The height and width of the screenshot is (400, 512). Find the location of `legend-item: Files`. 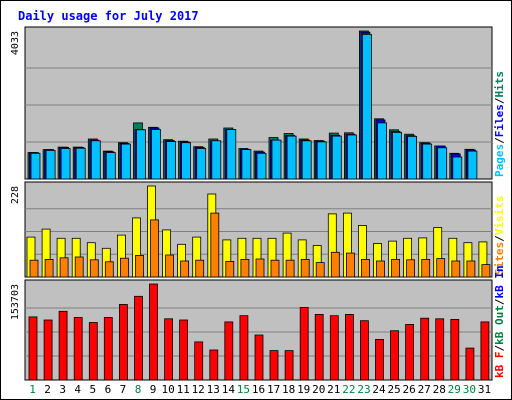

legend-item: Files is located at coordinates (499, 120).